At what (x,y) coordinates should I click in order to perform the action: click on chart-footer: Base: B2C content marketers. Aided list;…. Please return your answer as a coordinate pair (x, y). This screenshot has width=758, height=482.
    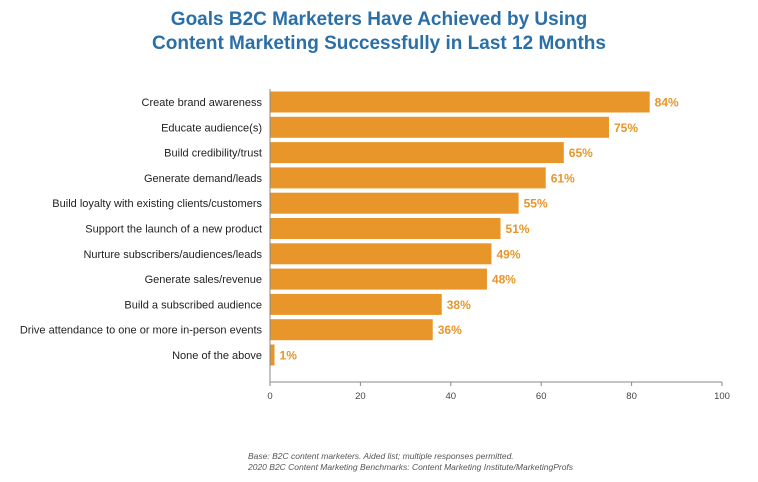
    Looking at the image, I should click on (410, 462).